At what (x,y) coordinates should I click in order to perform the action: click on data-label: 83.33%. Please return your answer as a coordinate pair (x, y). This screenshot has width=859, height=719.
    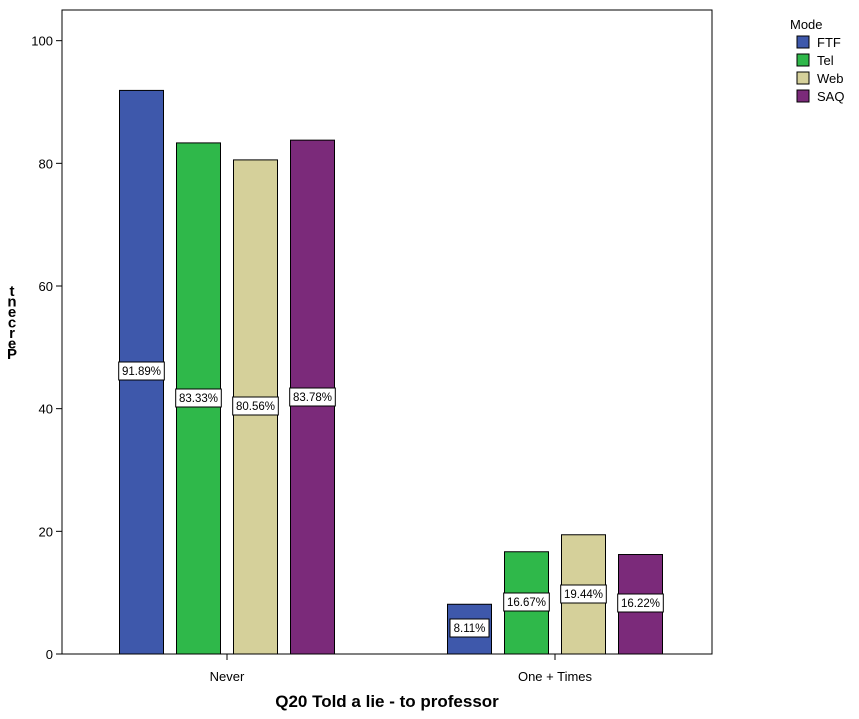
    Looking at the image, I should click on (198, 399).